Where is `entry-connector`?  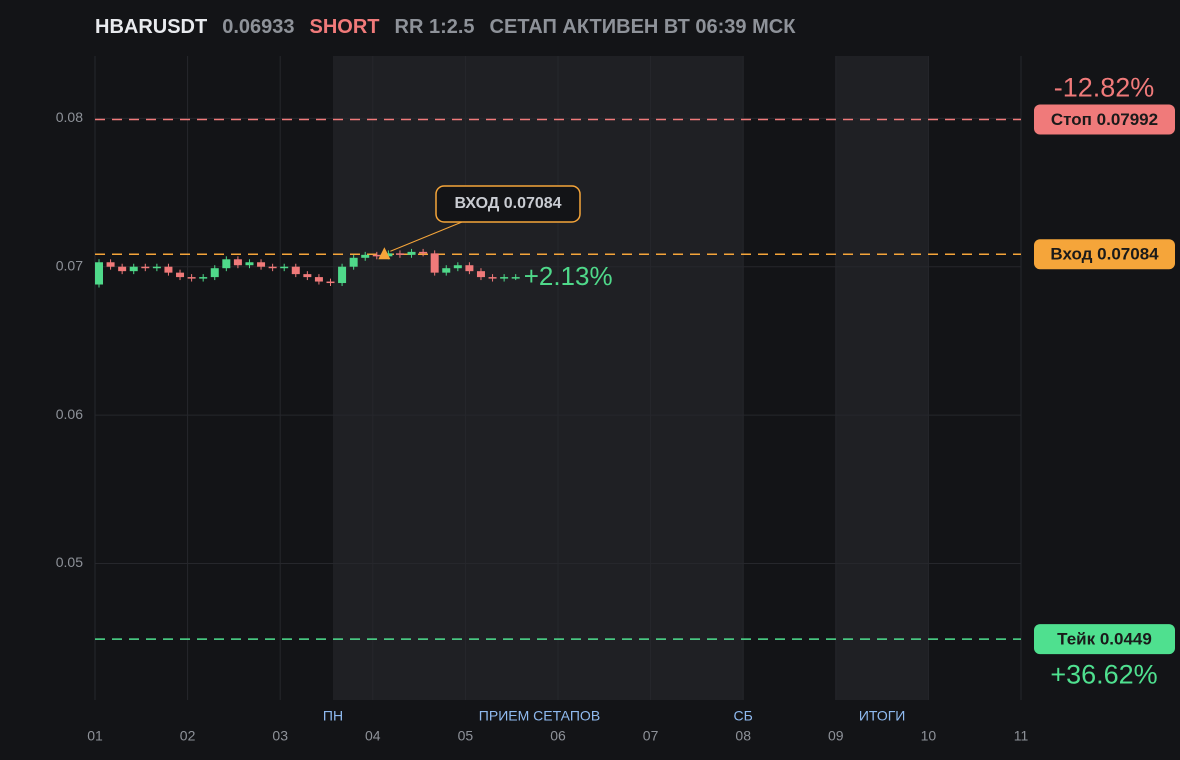 entry-connector is located at coordinates (426, 236).